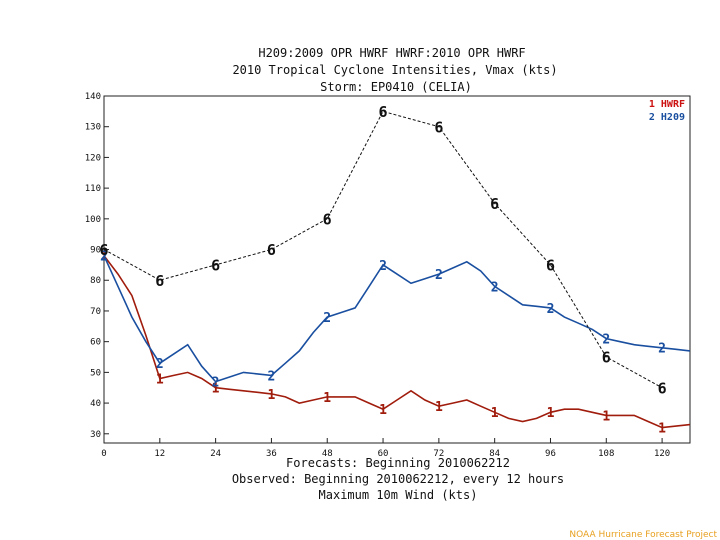  Describe the element at coordinates (383, 454) in the screenshot. I see `x-tick-label: 60` at that location.